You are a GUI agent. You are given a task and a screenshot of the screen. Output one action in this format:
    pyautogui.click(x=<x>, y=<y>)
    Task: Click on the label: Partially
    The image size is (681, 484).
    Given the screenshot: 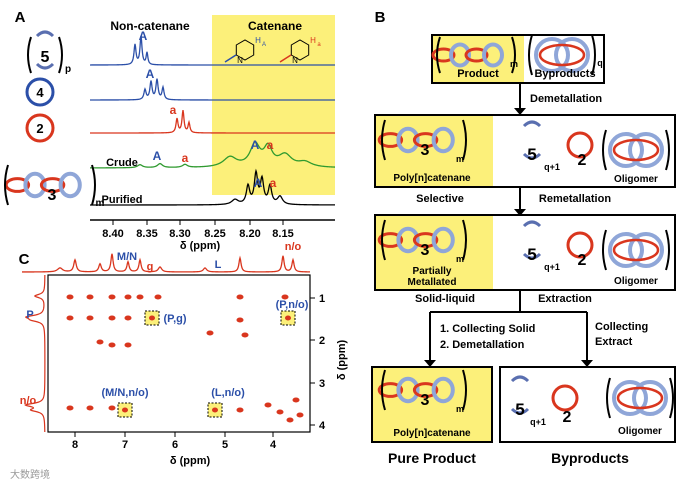 What is the action you would take?
    pyautogui.click(x=432, y=271)
    